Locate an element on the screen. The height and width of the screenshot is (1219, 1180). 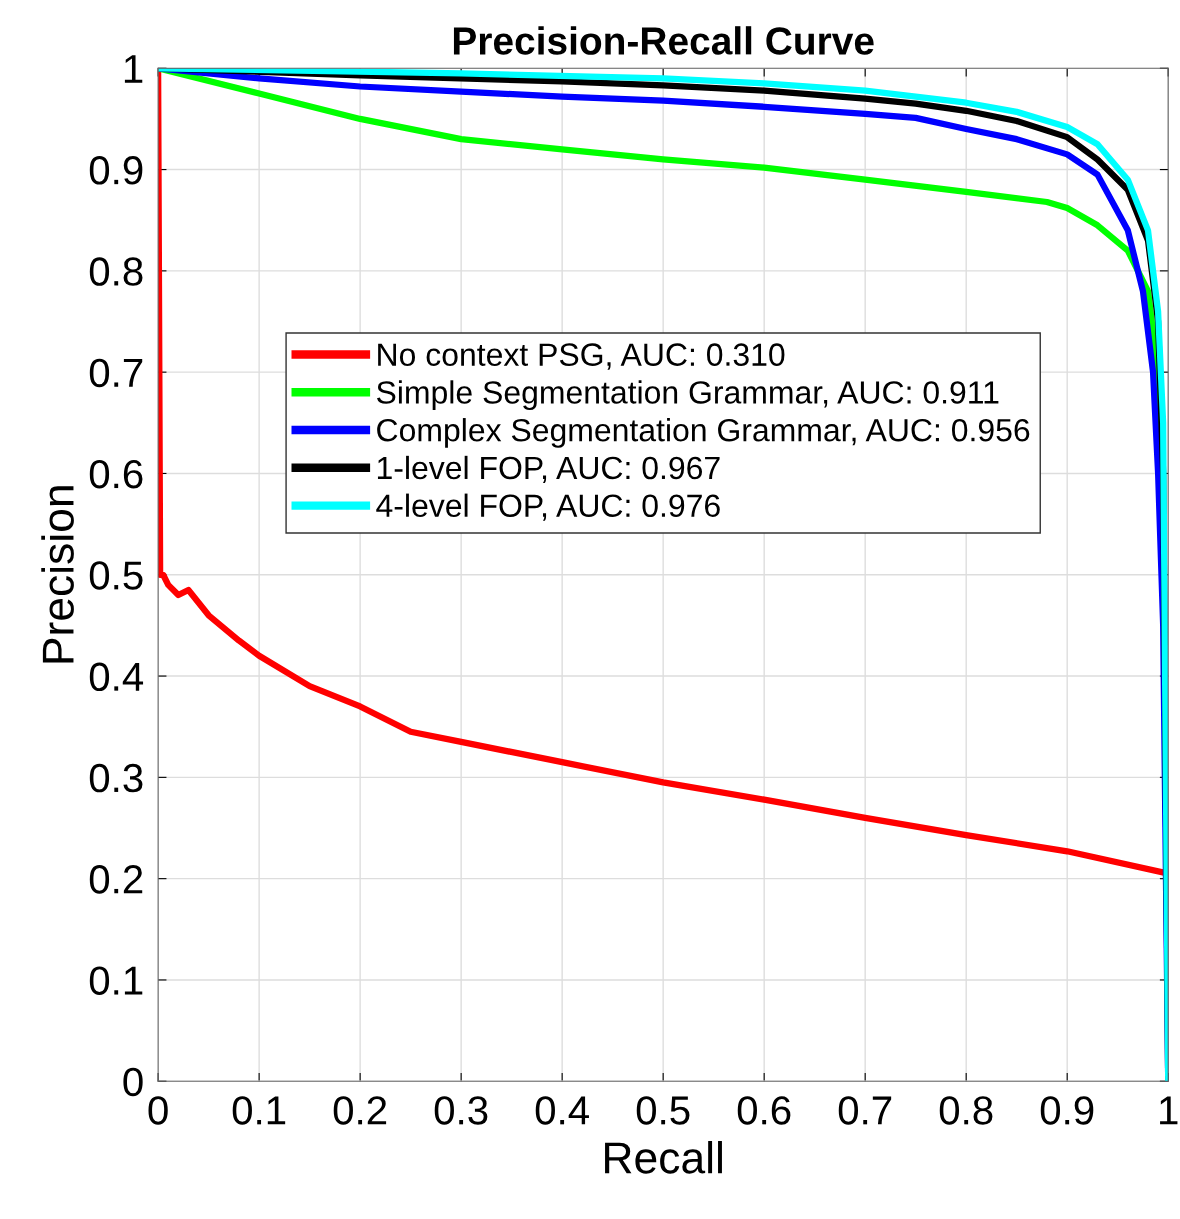
y-tick-label: 0.8 is located at coordinates (116, 271).